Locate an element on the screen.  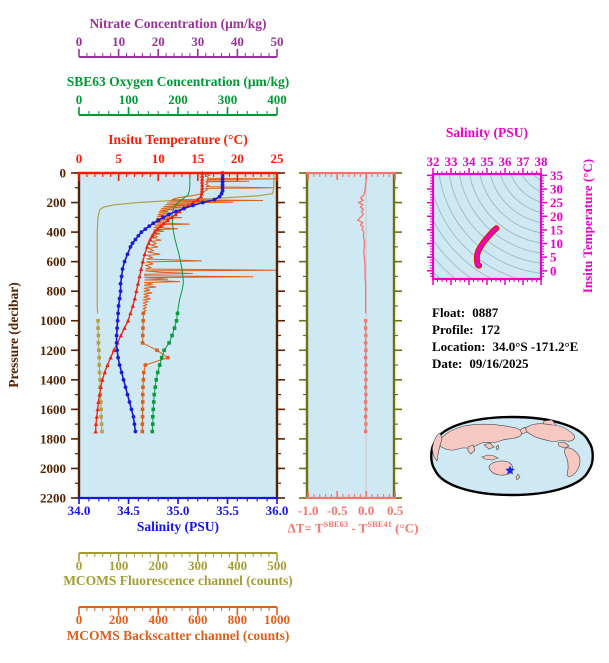
delta-t-axis-title: ΔT= TSBE63 - TSBE41 (°C) is located at coordinates (353, 527).